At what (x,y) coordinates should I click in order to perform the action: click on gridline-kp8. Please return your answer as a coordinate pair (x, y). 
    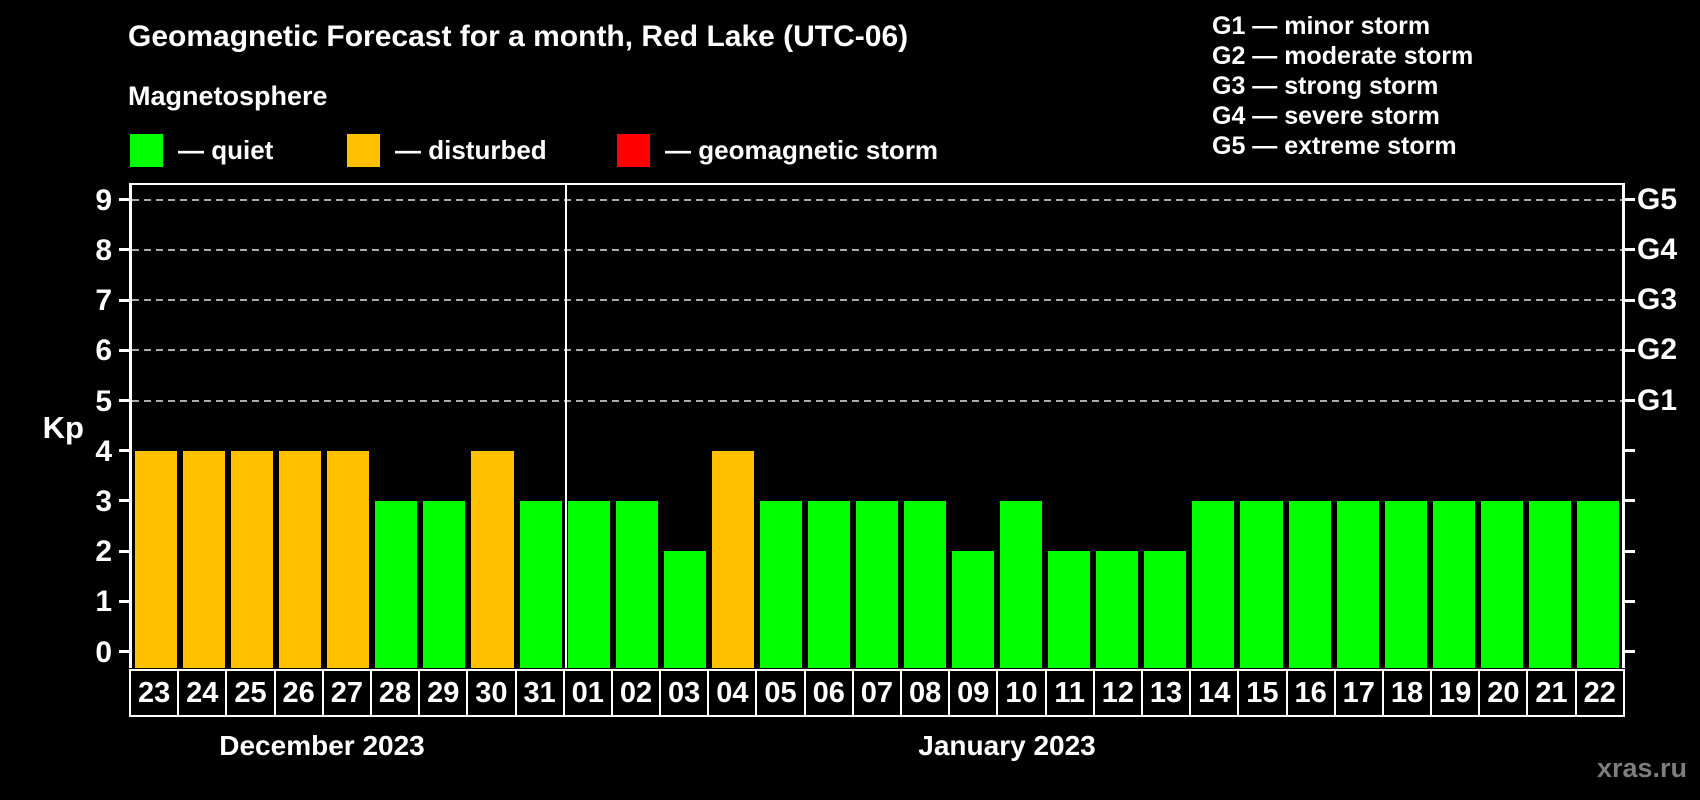
    Looking at the image, I should click on (877, 249).